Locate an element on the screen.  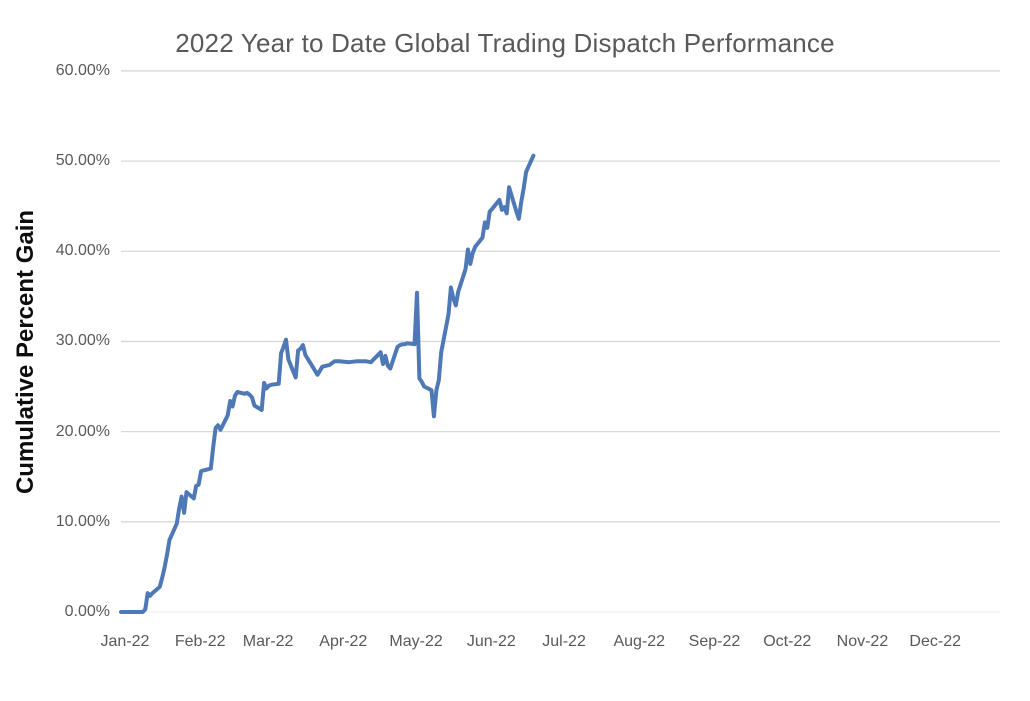
x-tick-label: Oct-22 is located at coordinates (787, 641).